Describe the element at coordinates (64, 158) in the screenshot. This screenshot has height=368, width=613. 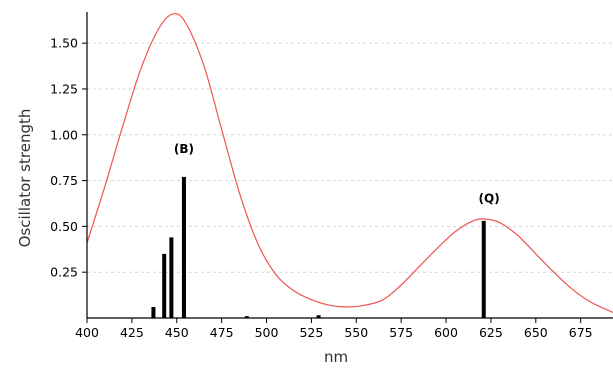
I see `y-tick-labels: 0.25 0.50 0.75 1.00 1.25 1.50` at that location.